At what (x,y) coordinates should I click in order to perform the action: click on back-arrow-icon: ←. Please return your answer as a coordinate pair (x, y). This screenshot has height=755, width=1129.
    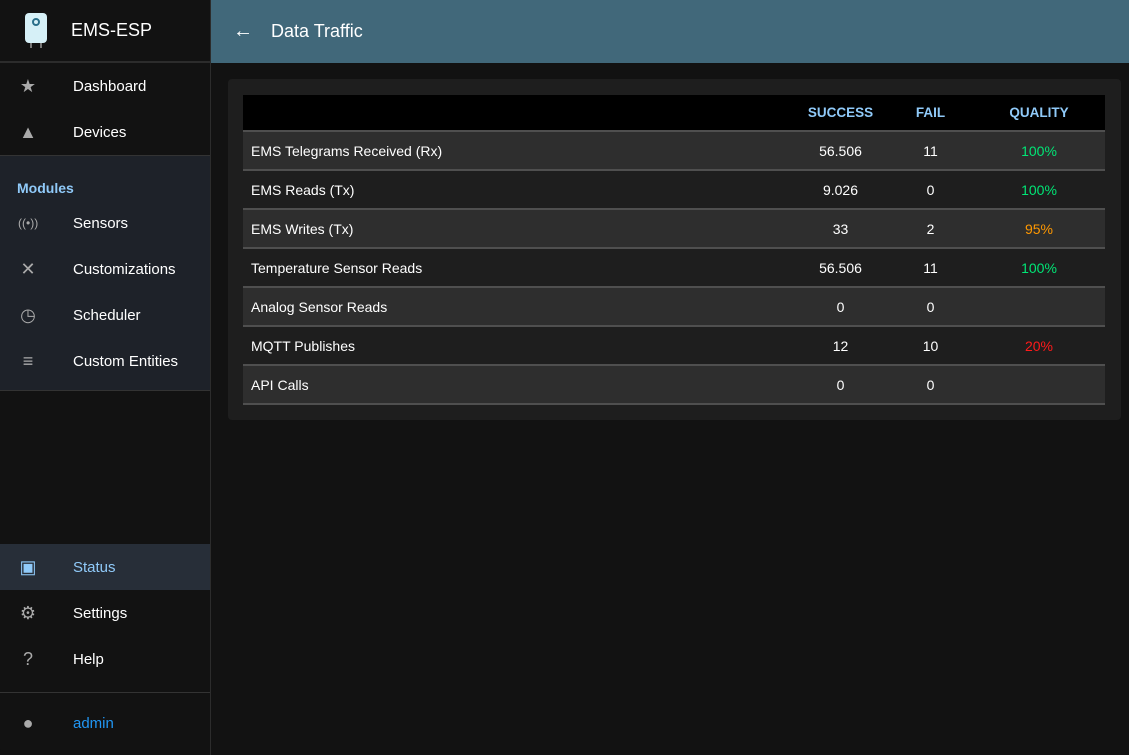
    Looking at the image, I should click on (243, 31).